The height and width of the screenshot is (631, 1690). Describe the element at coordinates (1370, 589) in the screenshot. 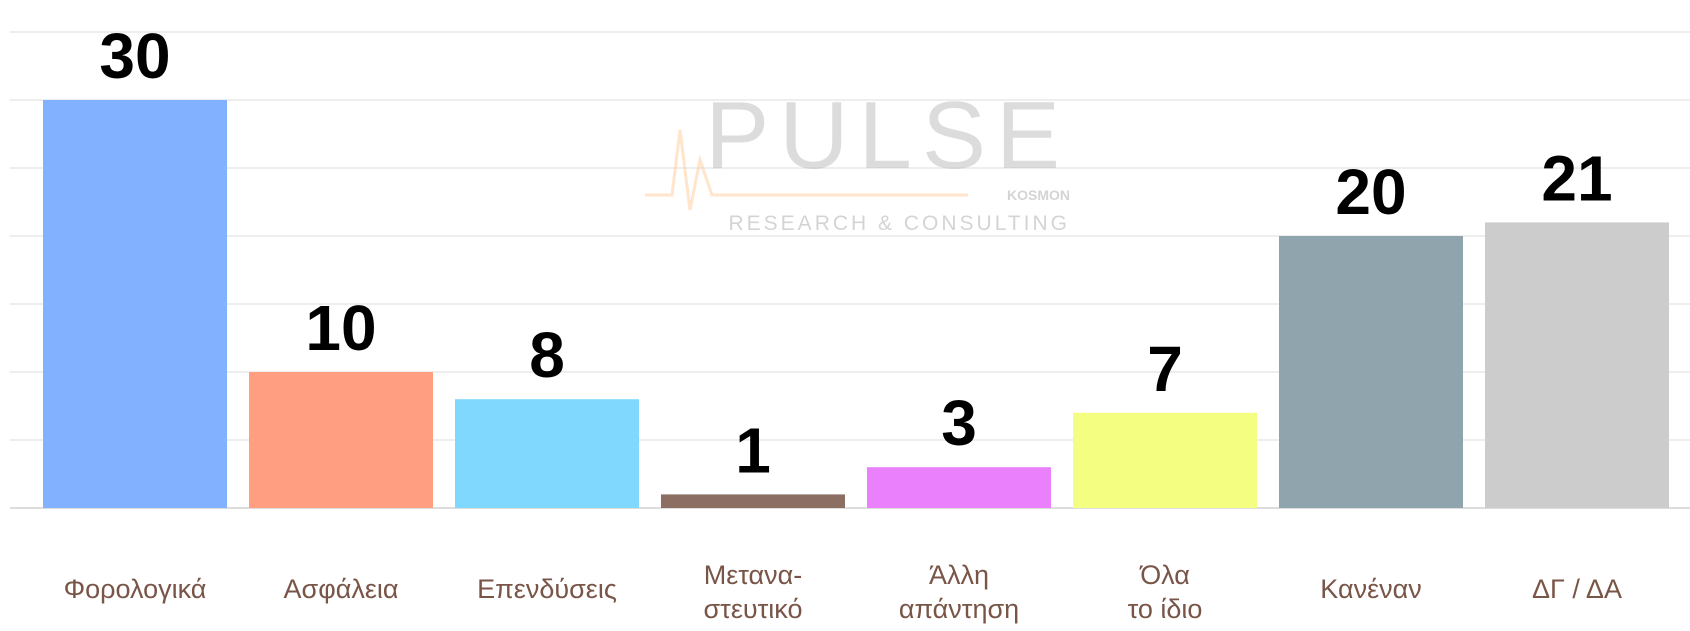

I see `x-tick-label: Κανέναν` at that location.